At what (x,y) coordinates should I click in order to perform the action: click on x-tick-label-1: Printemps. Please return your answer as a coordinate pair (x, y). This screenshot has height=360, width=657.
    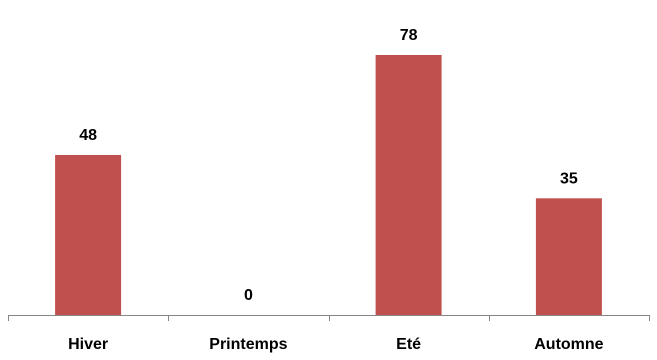
    Looking at the image, I should click on (248, 344).